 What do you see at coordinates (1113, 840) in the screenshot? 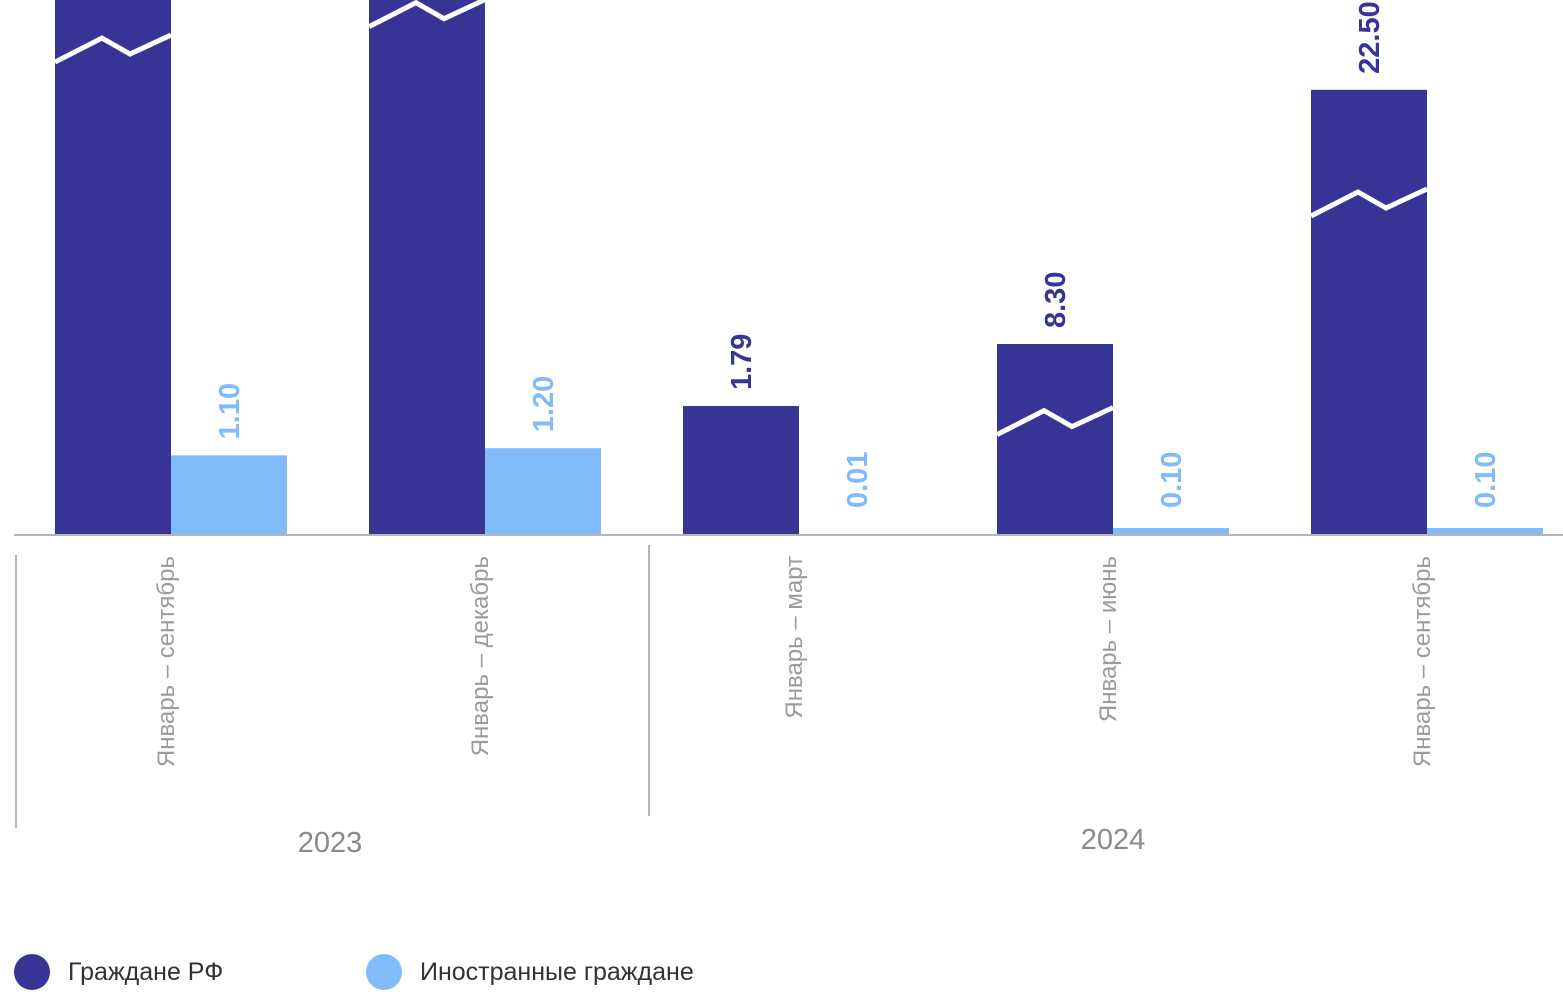
I see `group-label-2024: 2024` at bounding box center [1113, 840].